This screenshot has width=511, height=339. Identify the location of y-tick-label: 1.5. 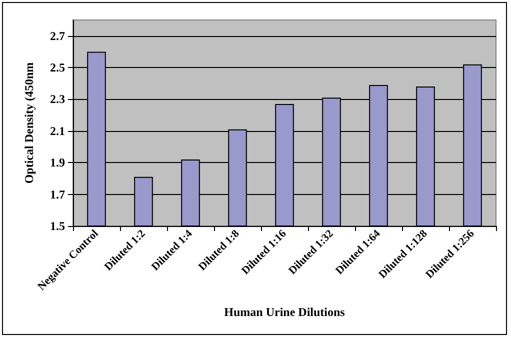
(57, 226).